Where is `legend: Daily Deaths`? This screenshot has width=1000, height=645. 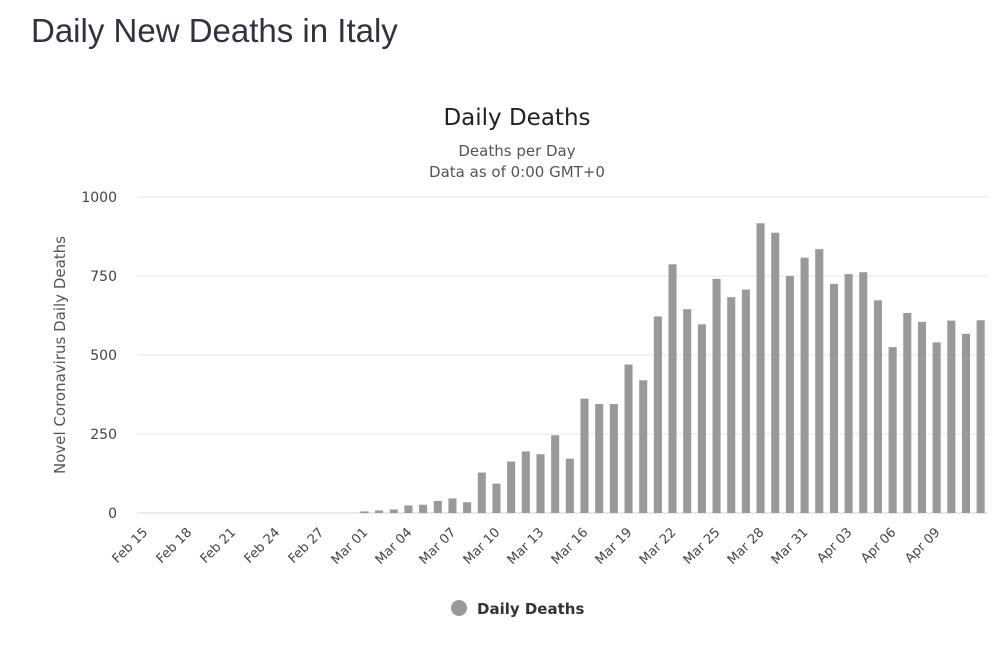
legend: Daily Deaths is located at coordinates (517, 609).